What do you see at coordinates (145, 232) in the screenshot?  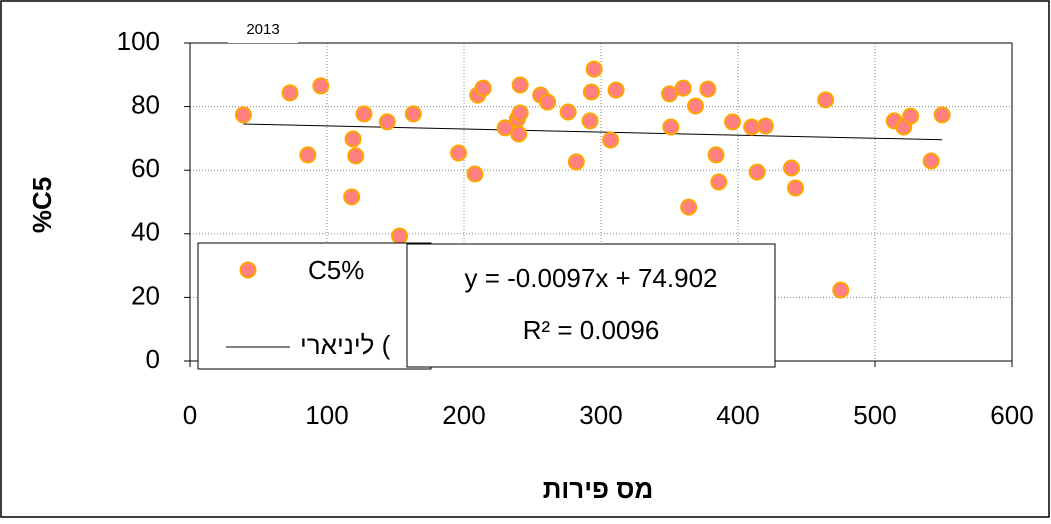 I see `y-tick-label: 40` at bounding box center [145, 232].